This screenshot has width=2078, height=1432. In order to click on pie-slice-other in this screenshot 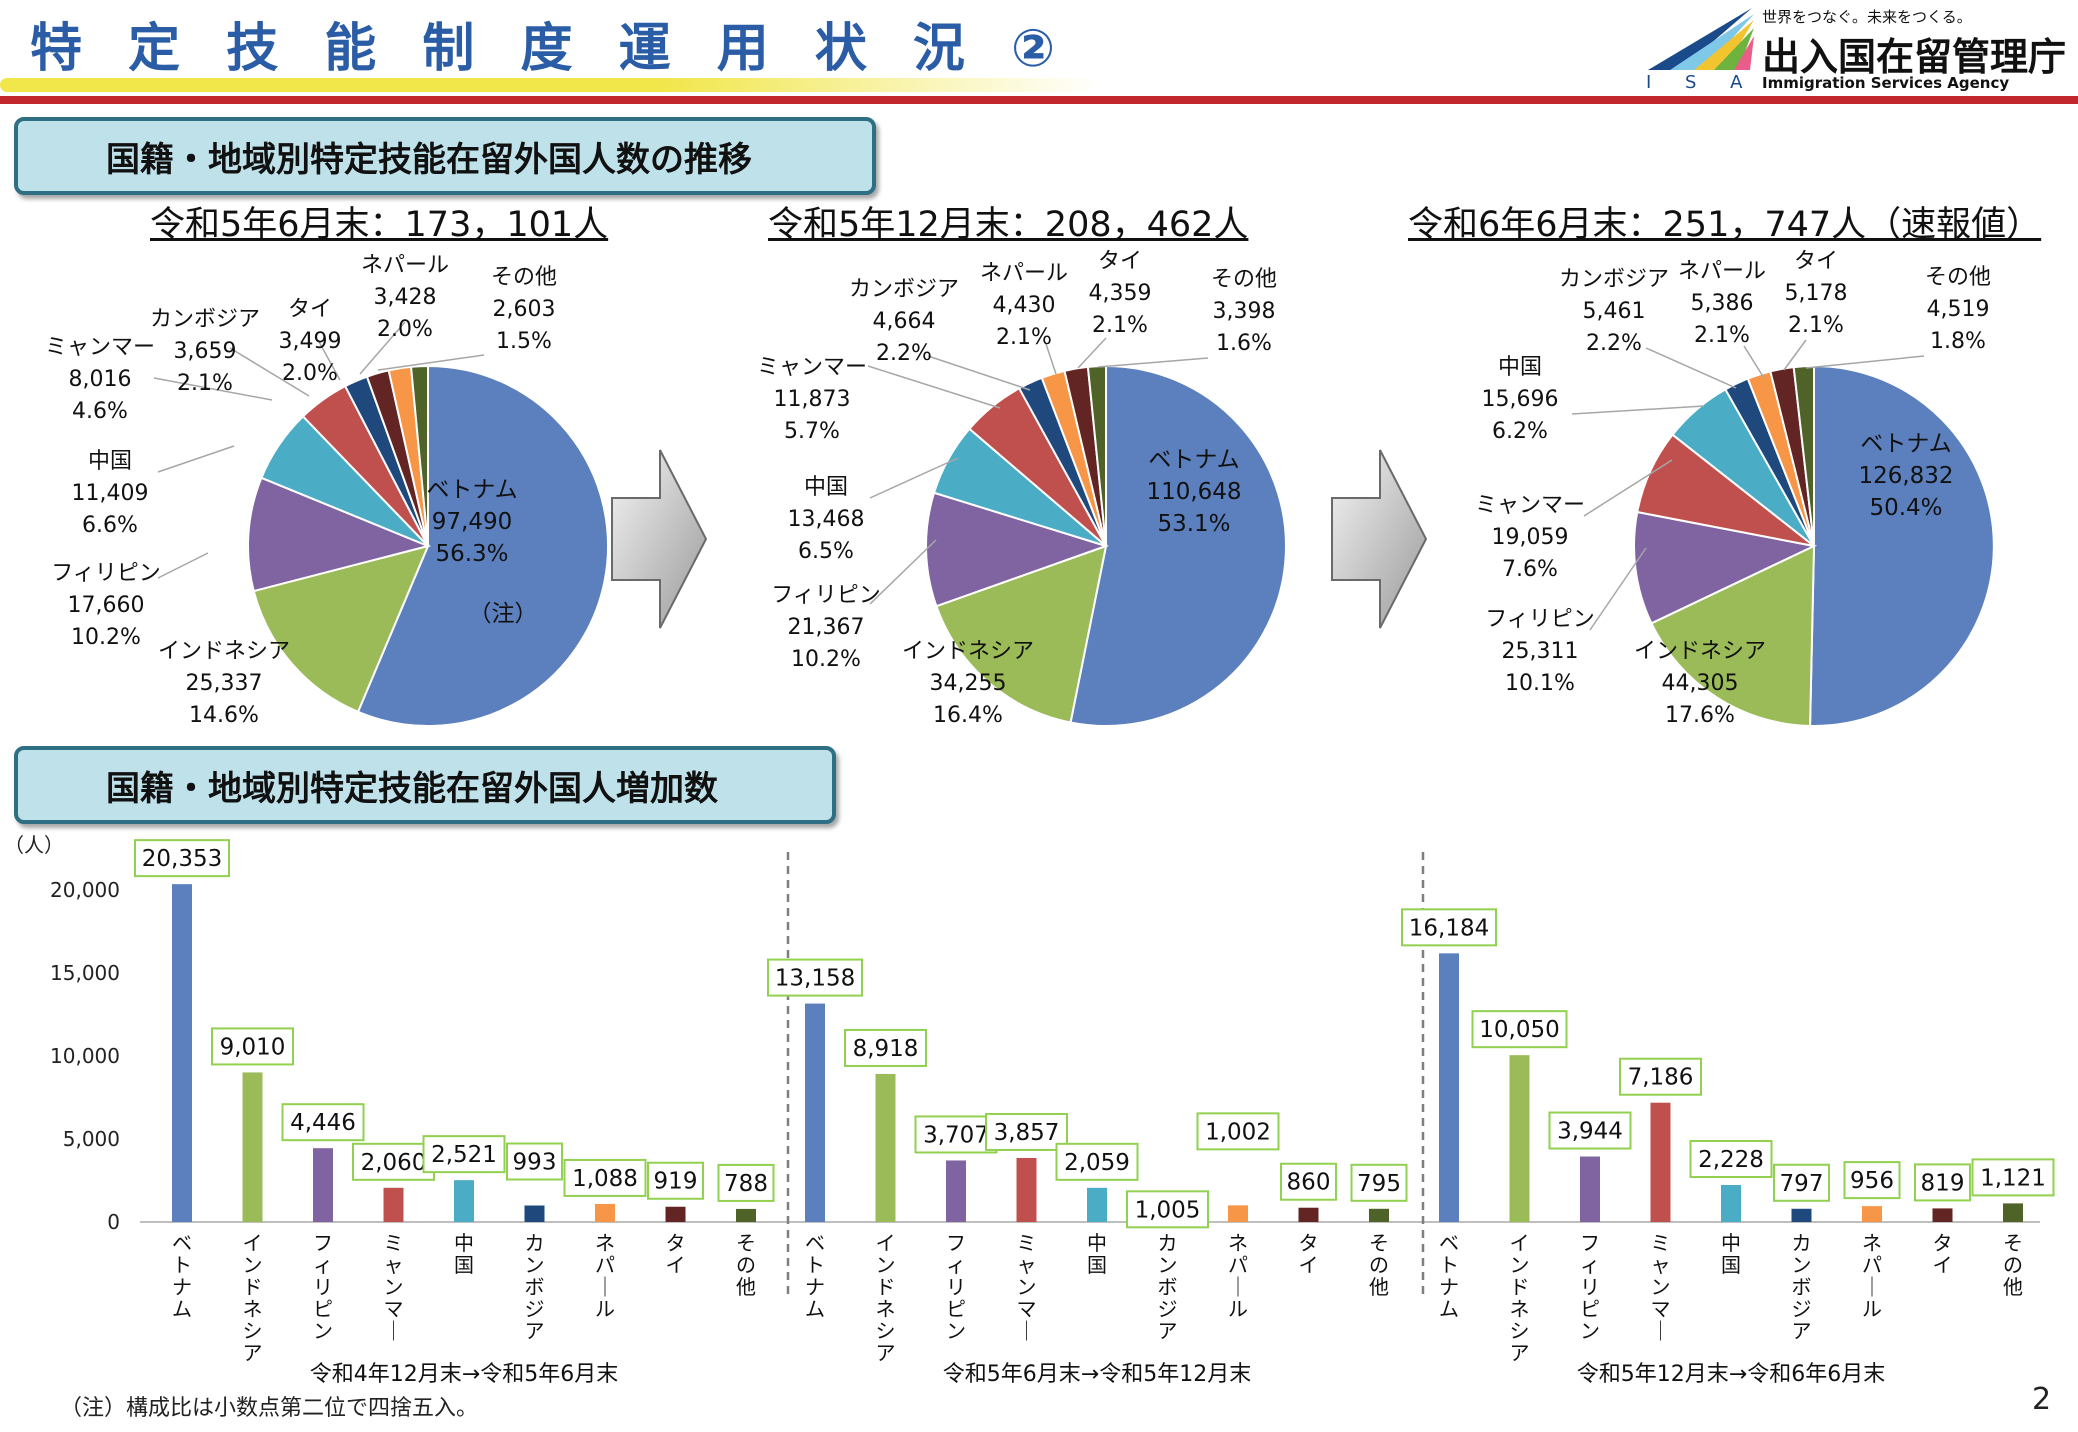, I will do `click(419, 455)`.